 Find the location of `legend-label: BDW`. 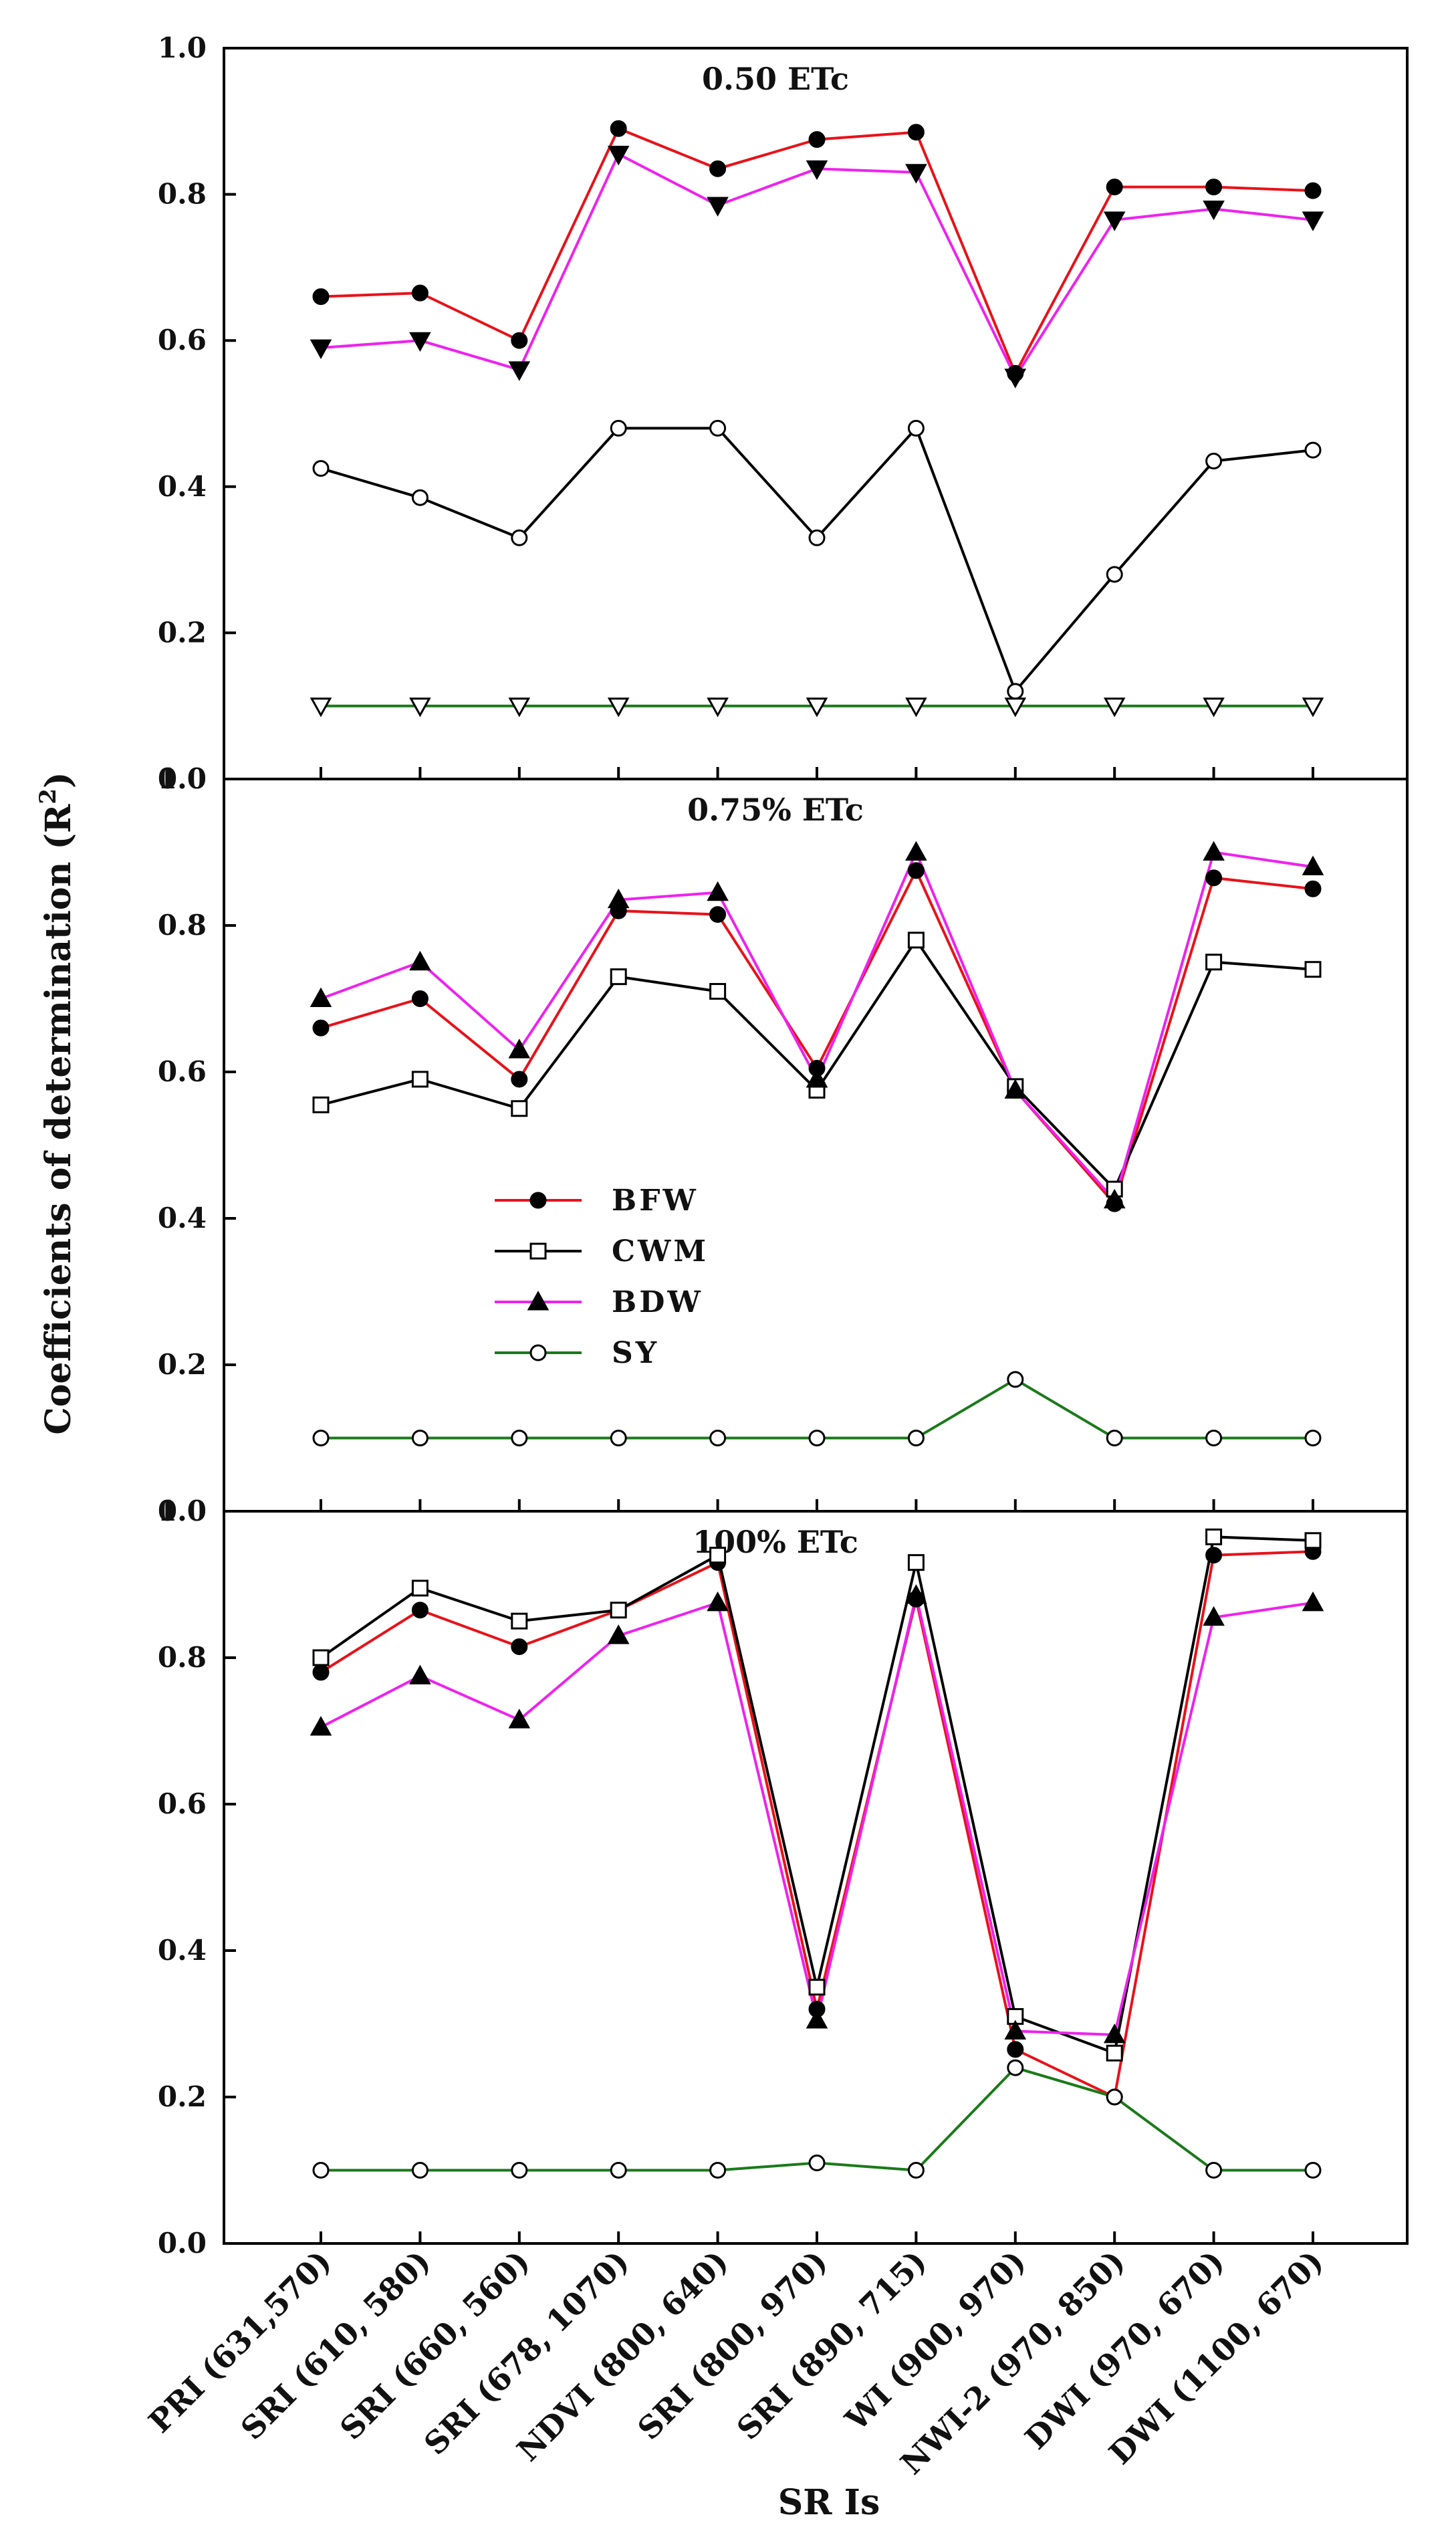

legend-label: BDW is located at coordinates (657, 1302).